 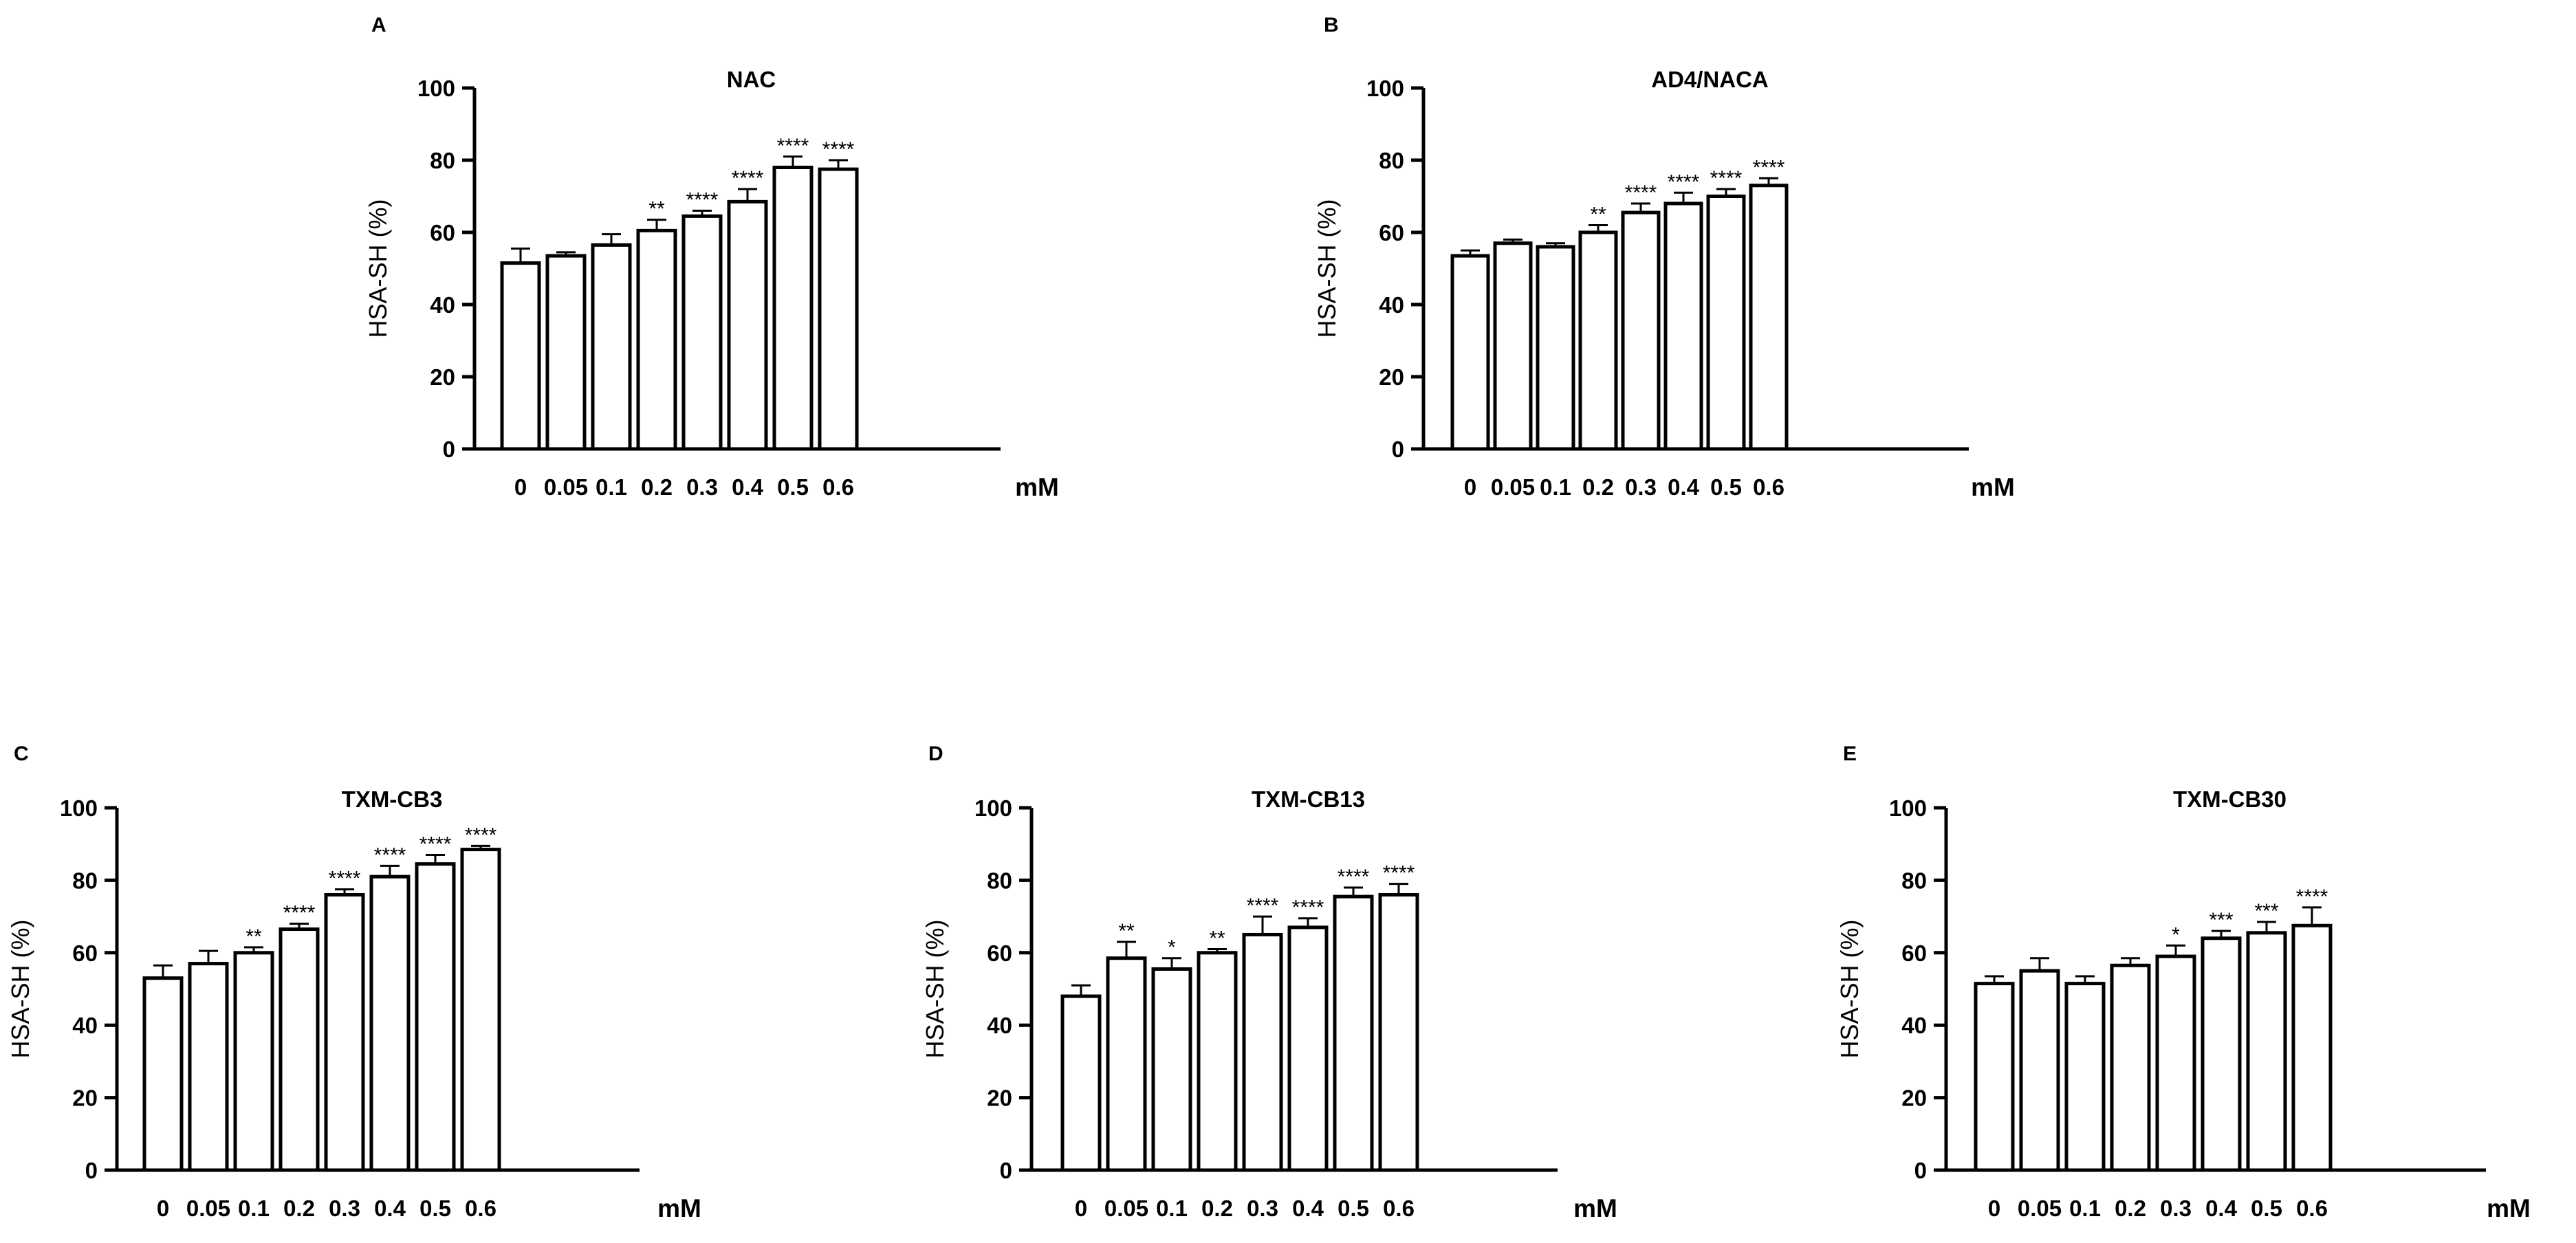 I want to click on significance-marker: ***, so click(x=2221, y=920).